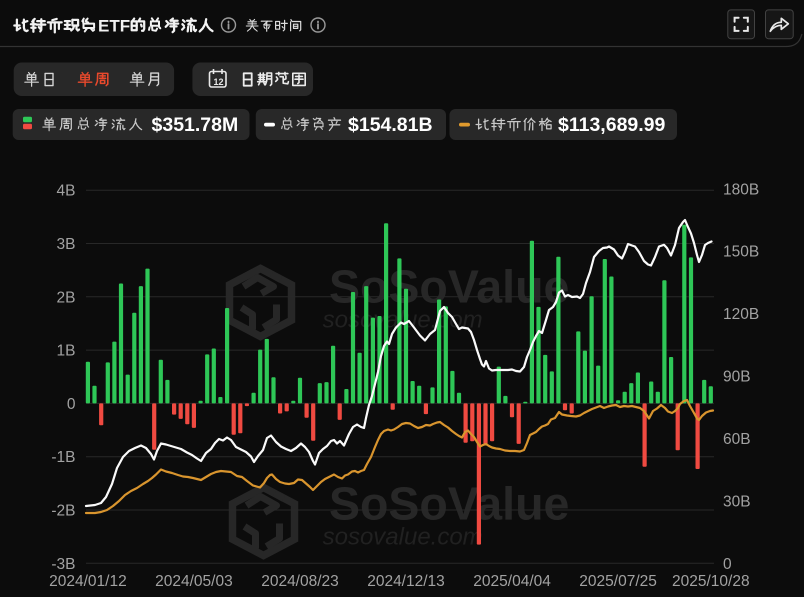 The height and width of the screenshot is (597, 804). Describe the element at coordinates (737, 501) in the screenshot. I see `svg-text: 30B` at that location.